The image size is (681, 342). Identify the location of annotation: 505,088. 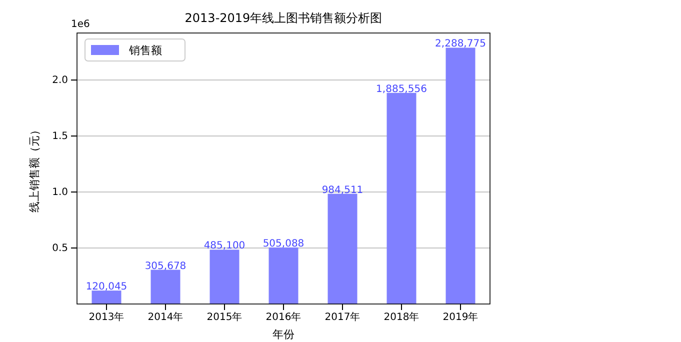
(283, 244).